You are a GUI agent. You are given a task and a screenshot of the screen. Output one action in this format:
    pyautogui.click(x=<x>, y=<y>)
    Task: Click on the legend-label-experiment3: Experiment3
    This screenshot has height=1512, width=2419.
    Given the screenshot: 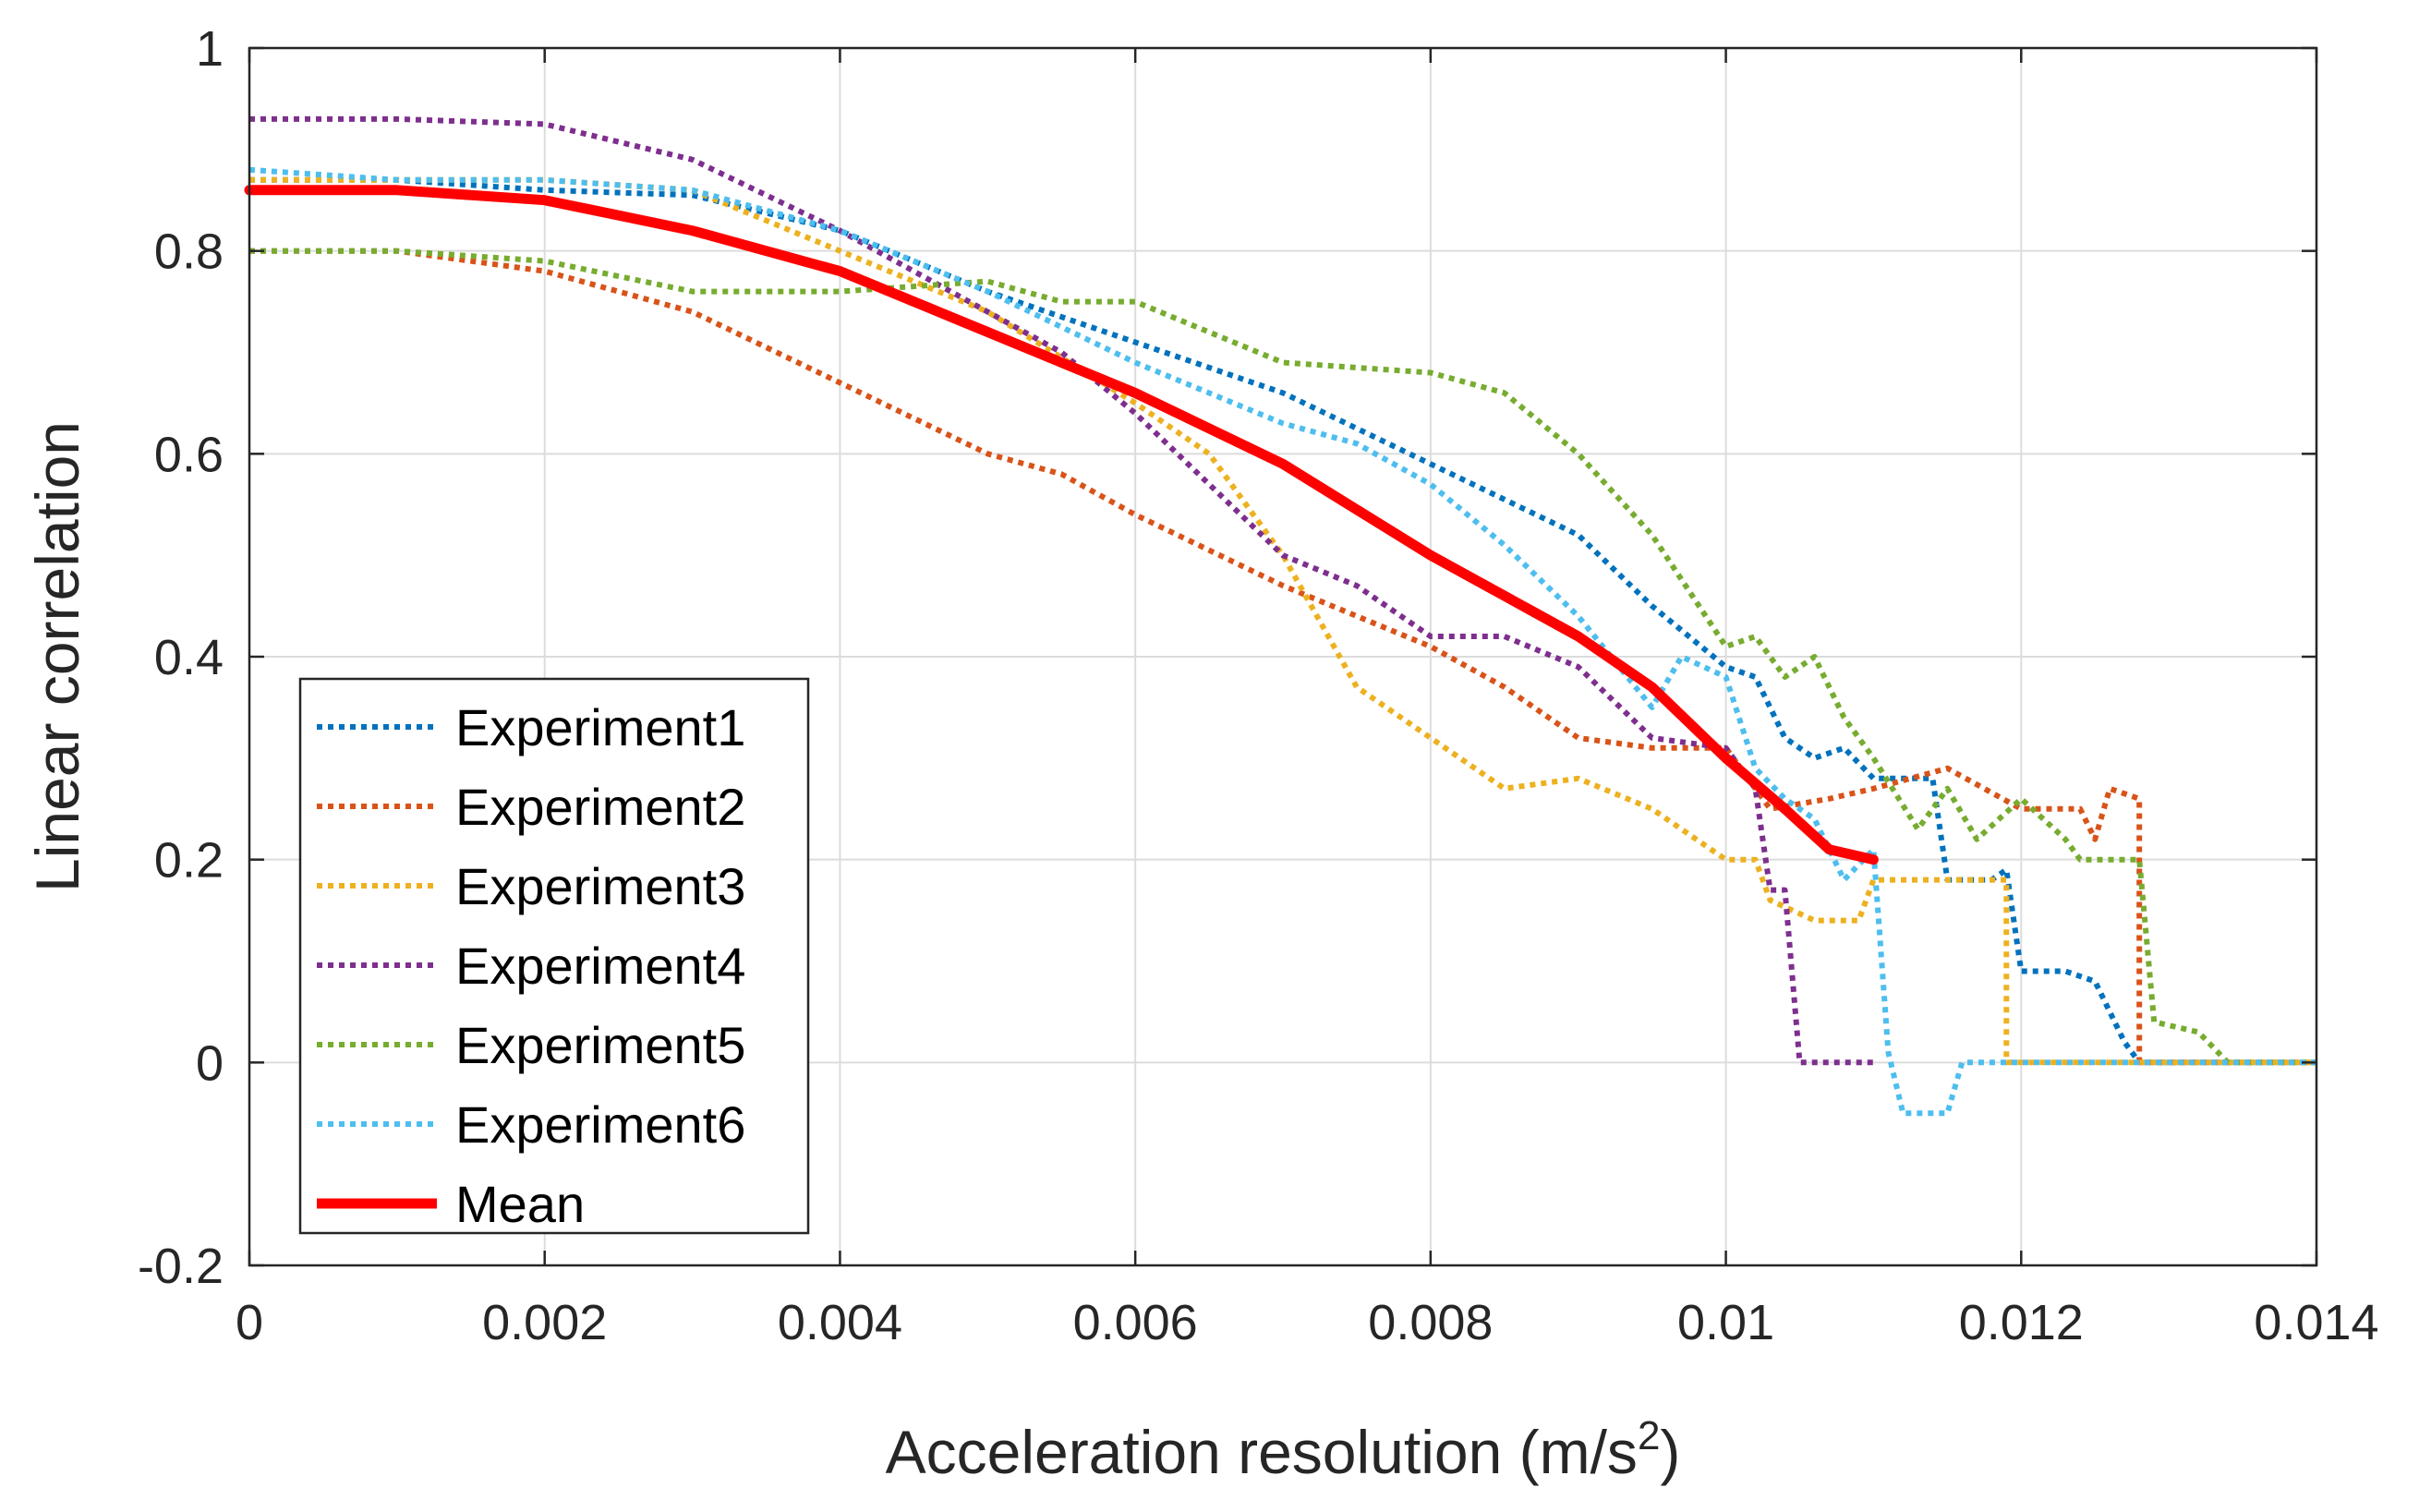 What is the action you would take?
    pyautogui.click(x=600, y=886)
    